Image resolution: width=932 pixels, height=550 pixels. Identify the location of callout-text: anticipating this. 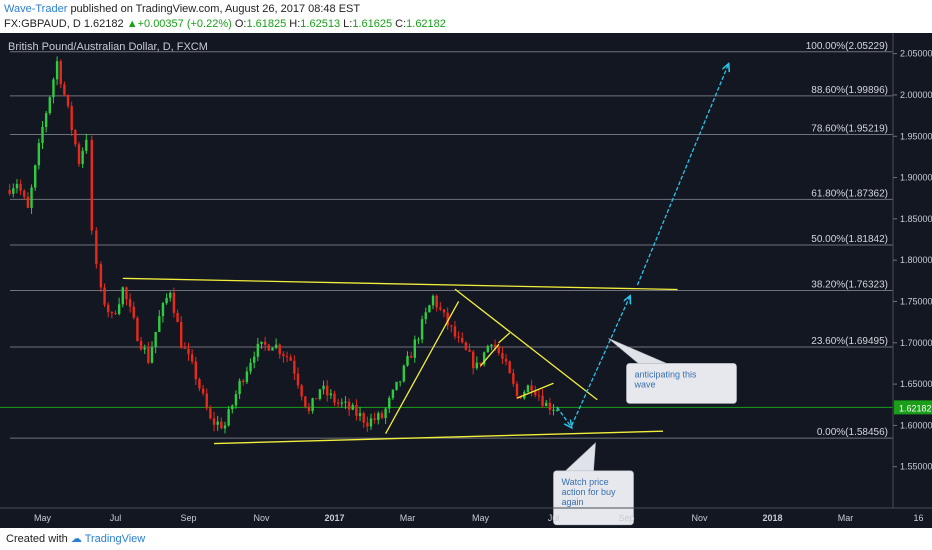
(666, 374).